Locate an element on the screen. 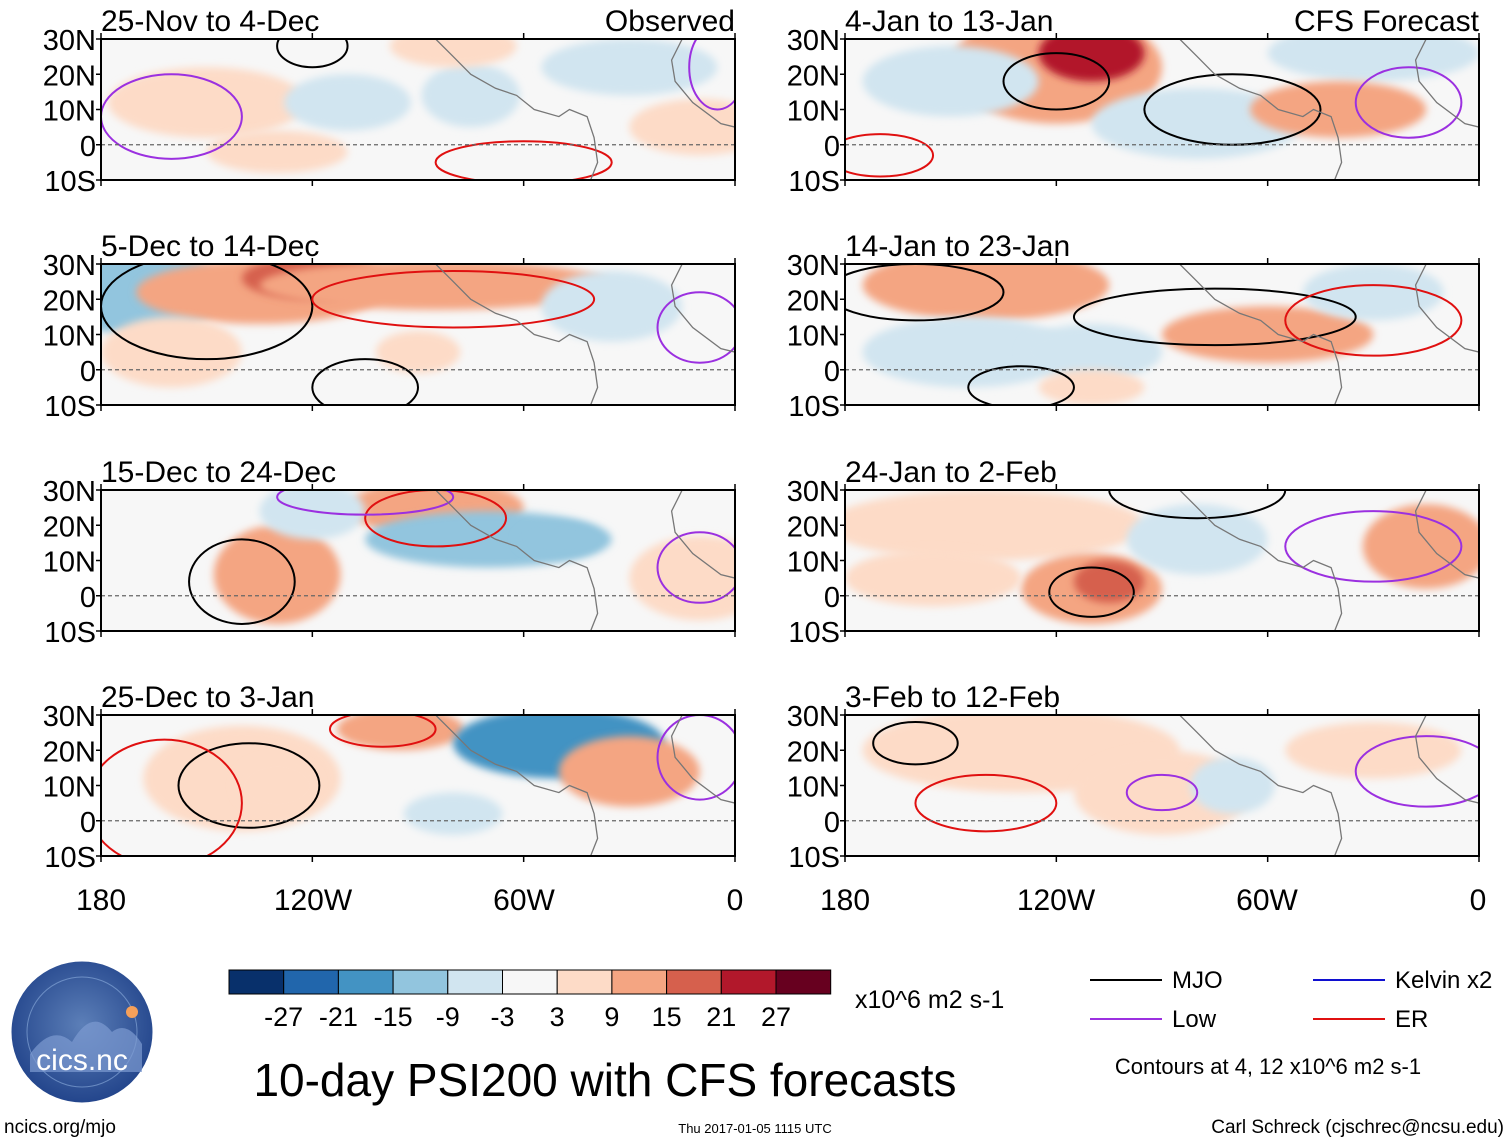 This screenshot has height=1142, width=1510. colorbar-label: -27 is located at coordinates (283, 1017).